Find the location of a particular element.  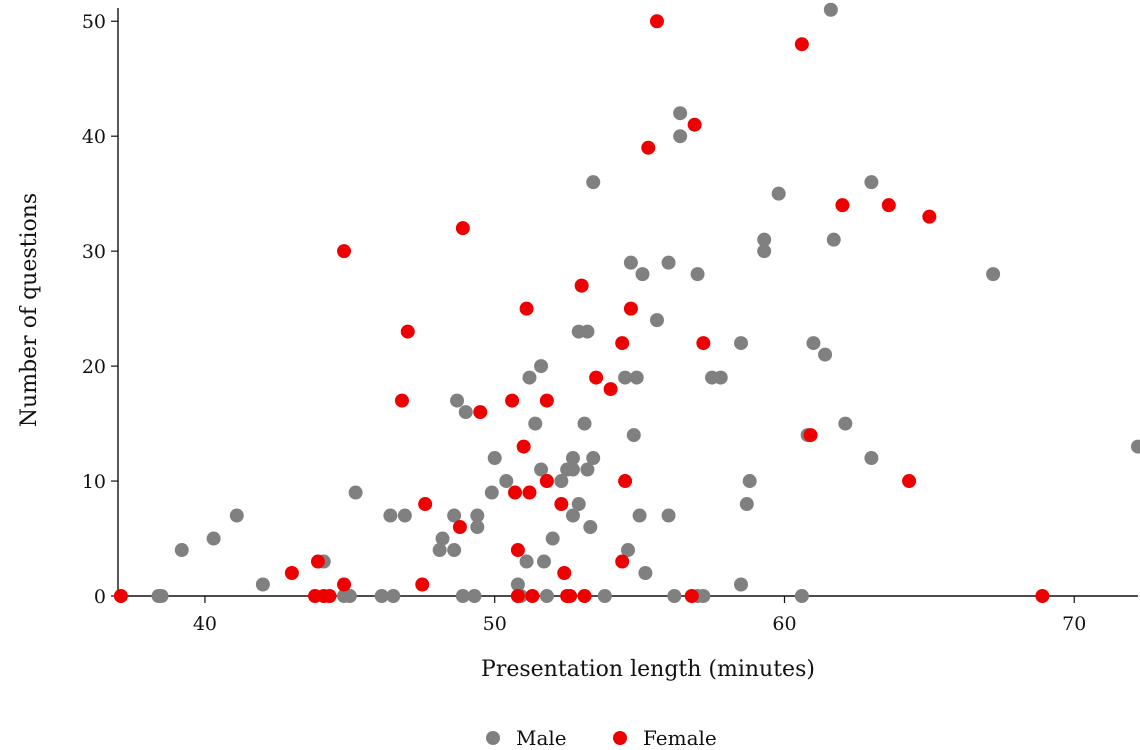

x-tick-label: 40 is located at coordinates (205, 624).